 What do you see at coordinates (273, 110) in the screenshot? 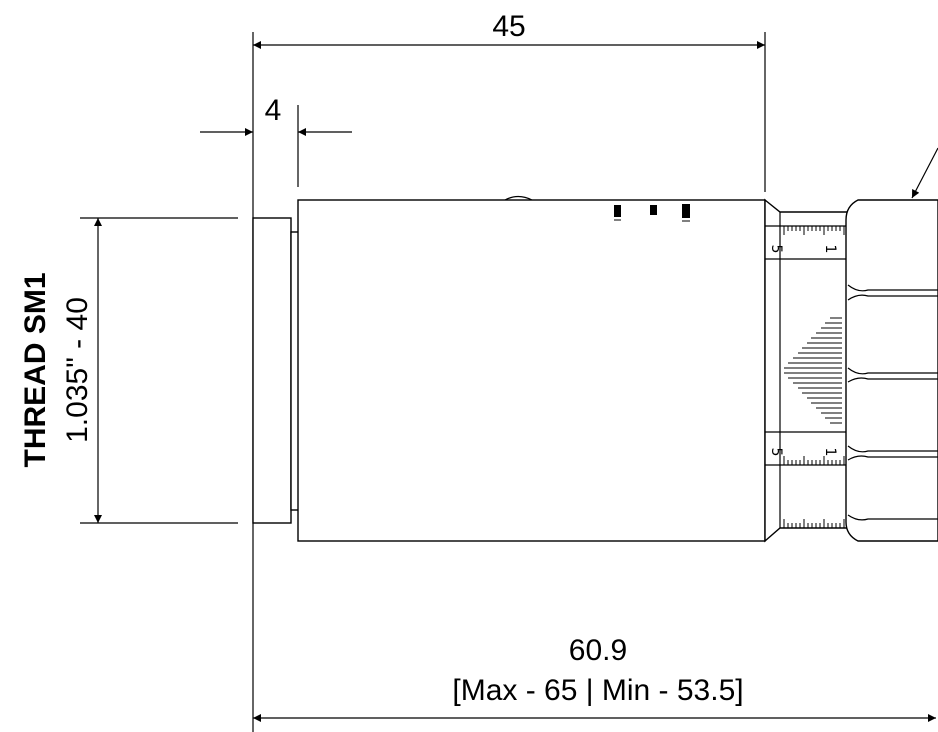
I see `dimension-label-4: 4` at bounding box center [273, 110].